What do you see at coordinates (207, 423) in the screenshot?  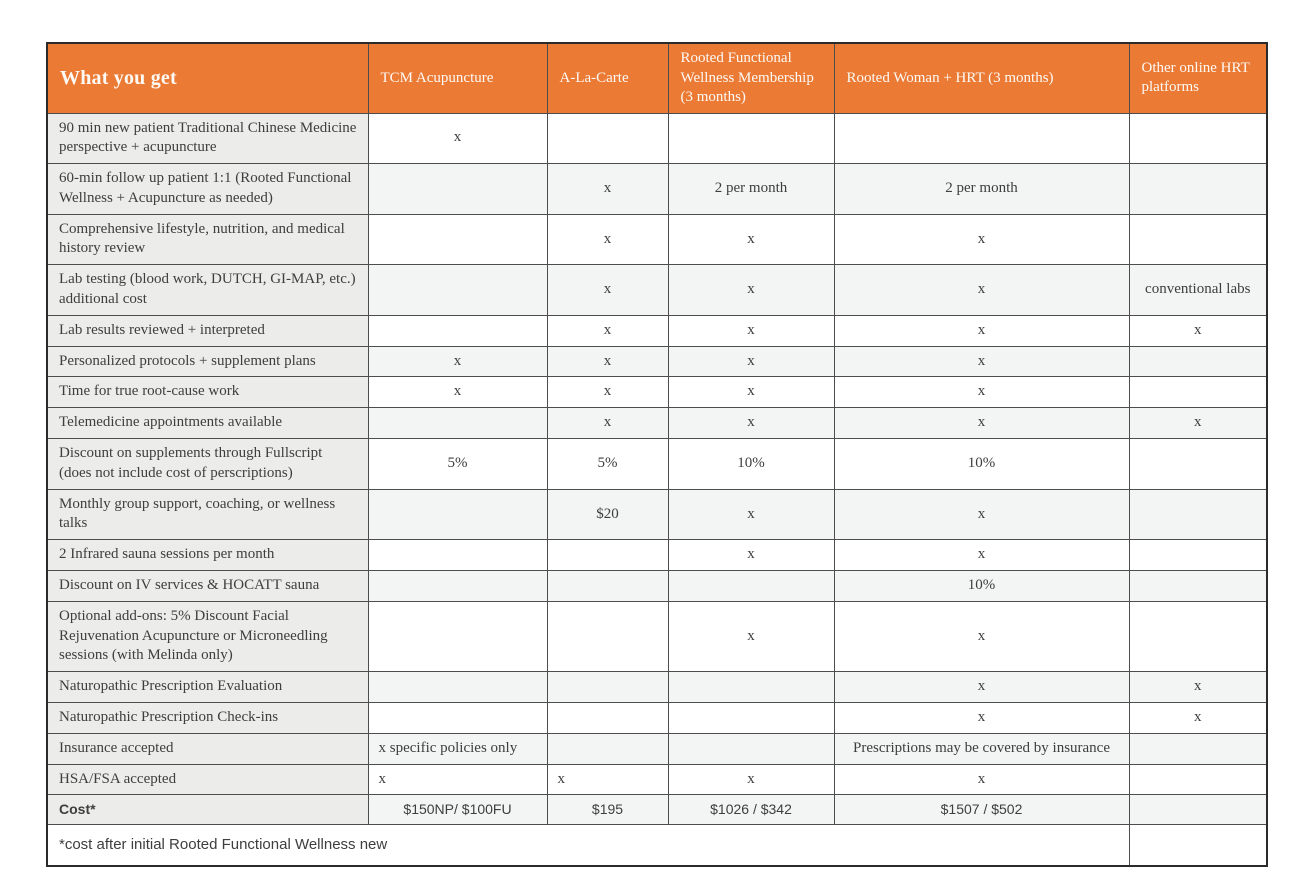 I see `row-label: Telemedicine appointments available` at bounding box center [207, 423].